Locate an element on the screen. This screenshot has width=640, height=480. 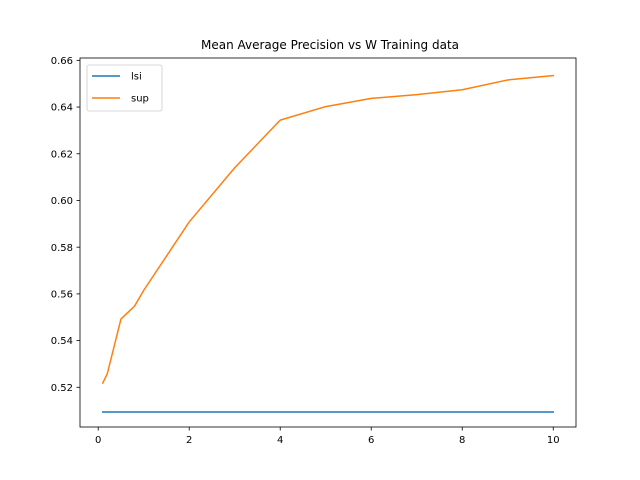
x-tick-label: 2 is located at coordinates (189, 440).